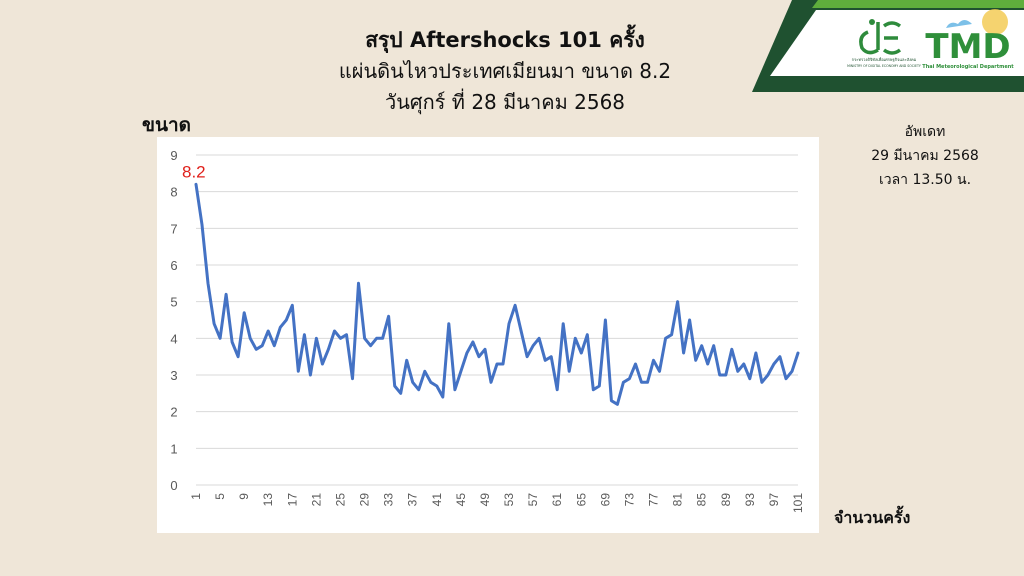  I want to click on x-tick-label: 81, so click(678, 500).